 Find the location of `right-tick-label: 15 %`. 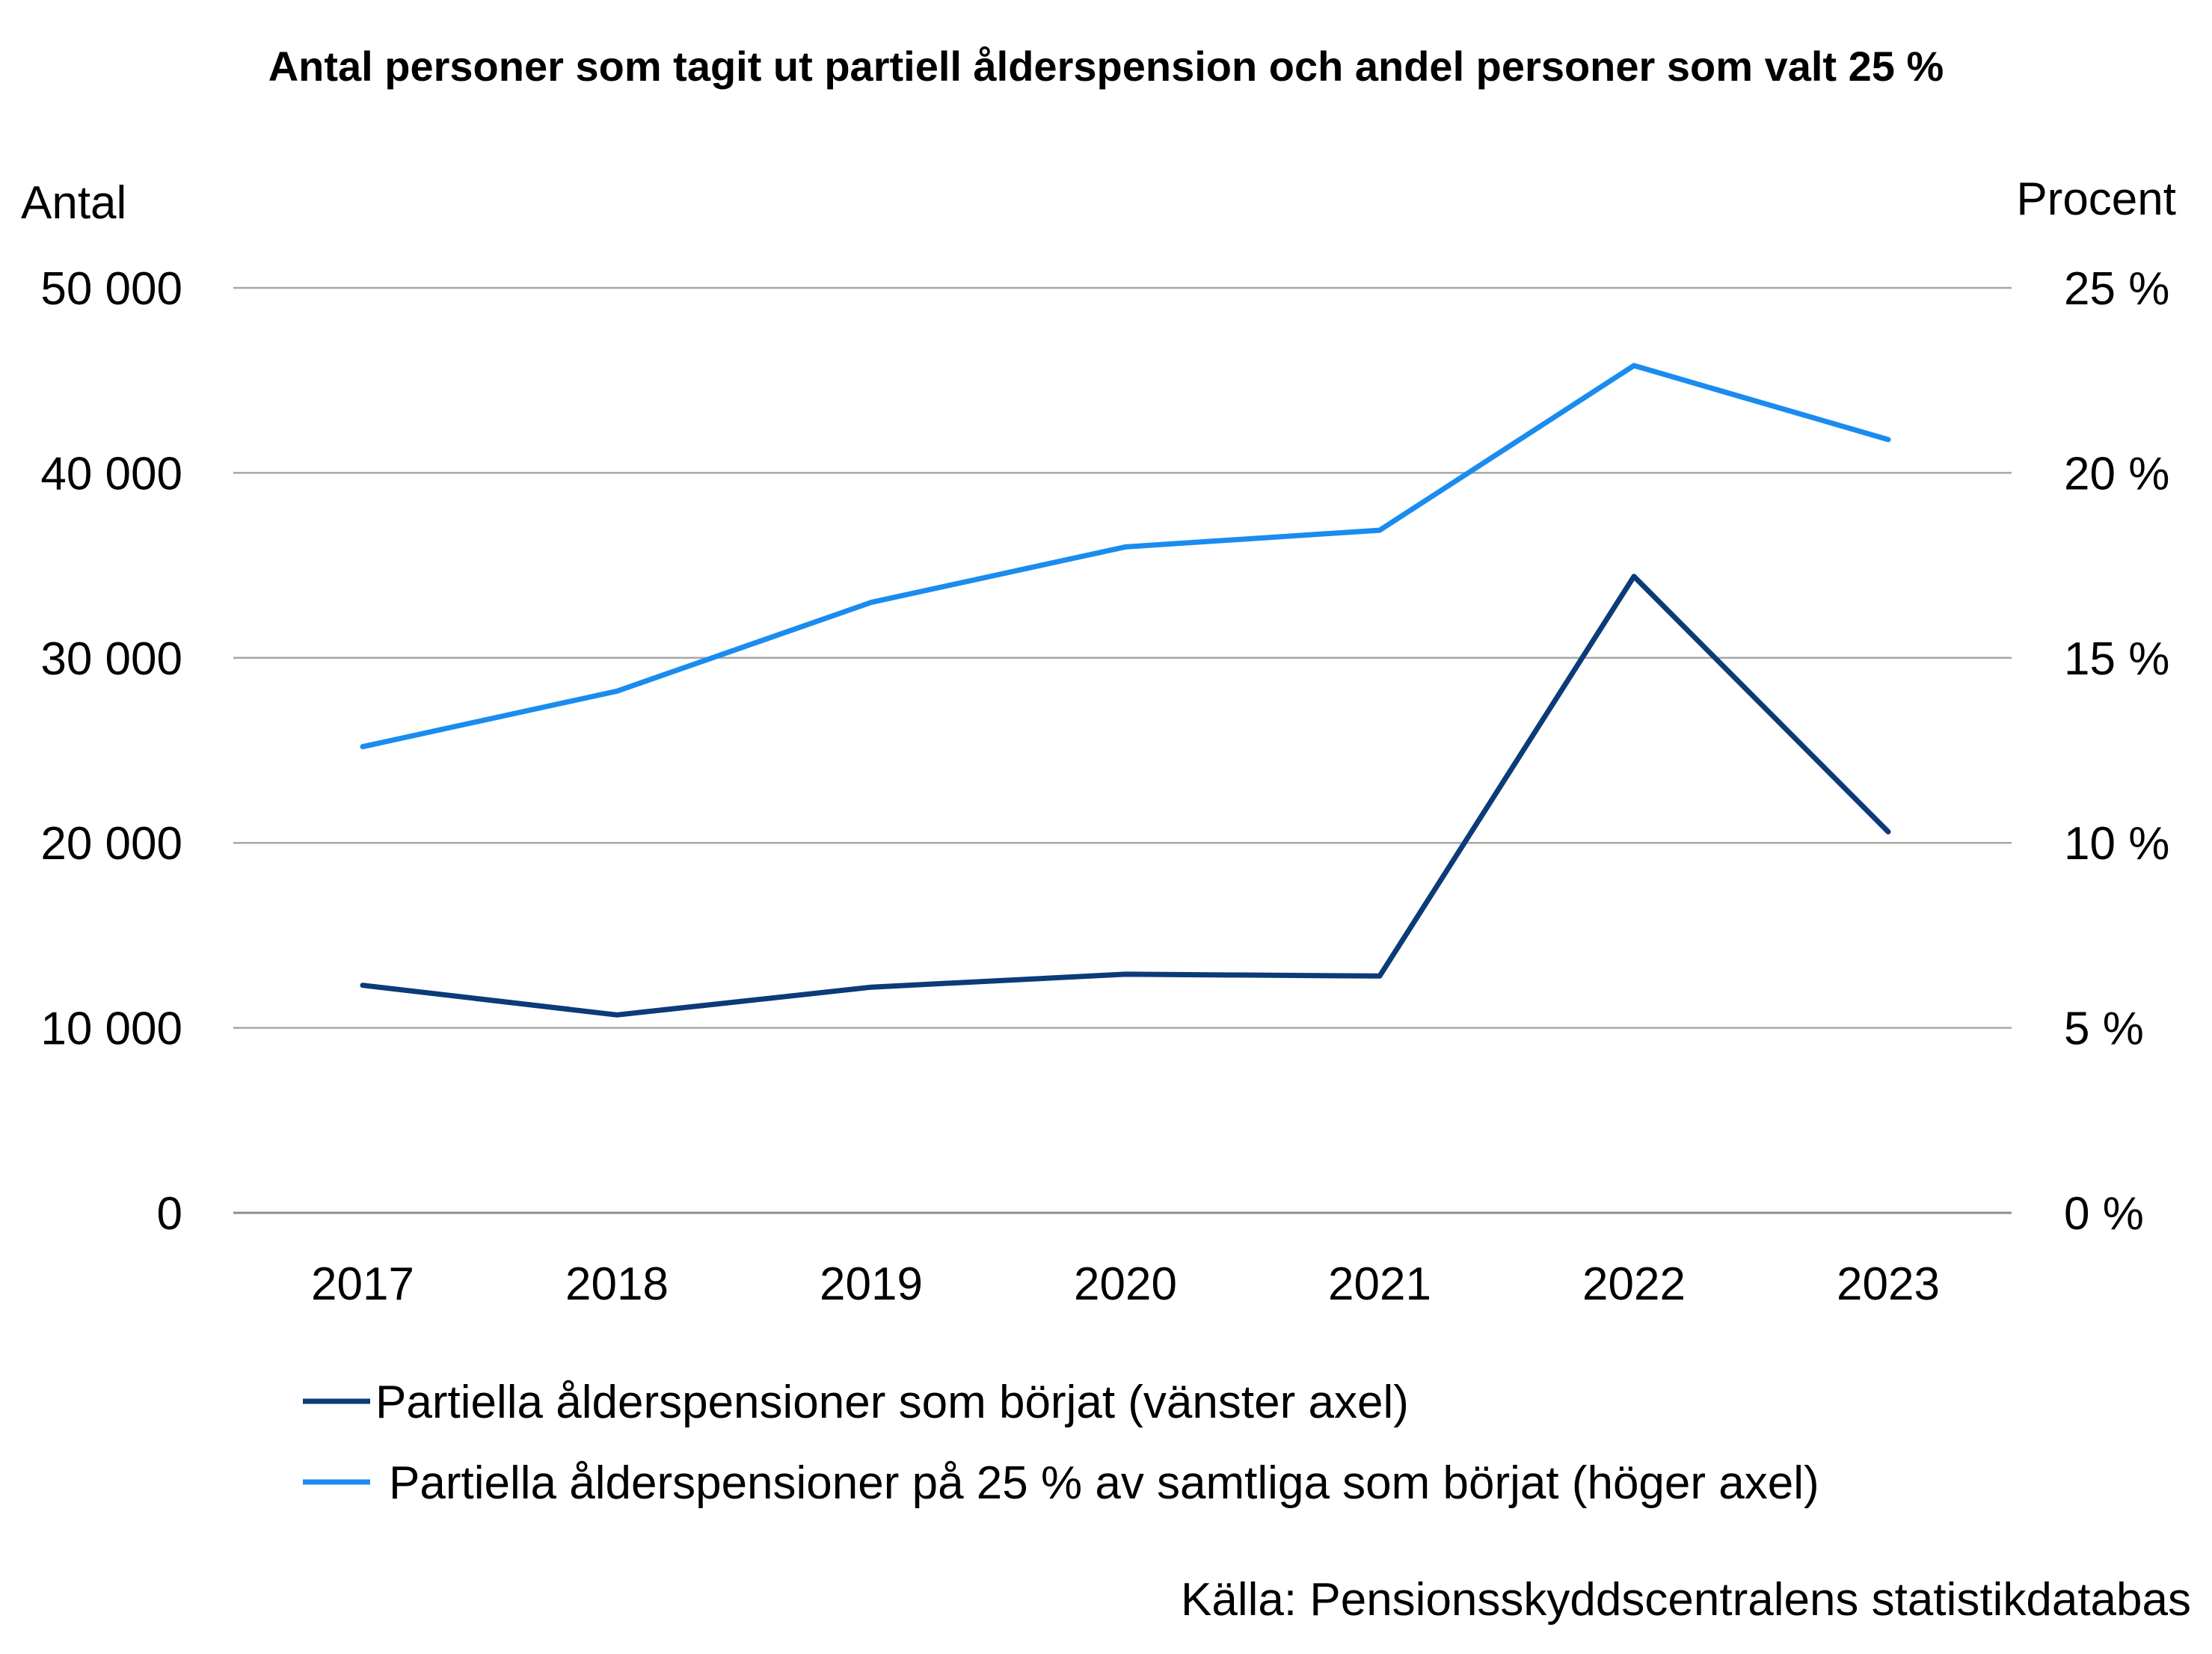

right-tick-label: 15 % is located at coordinates (2116, 659).